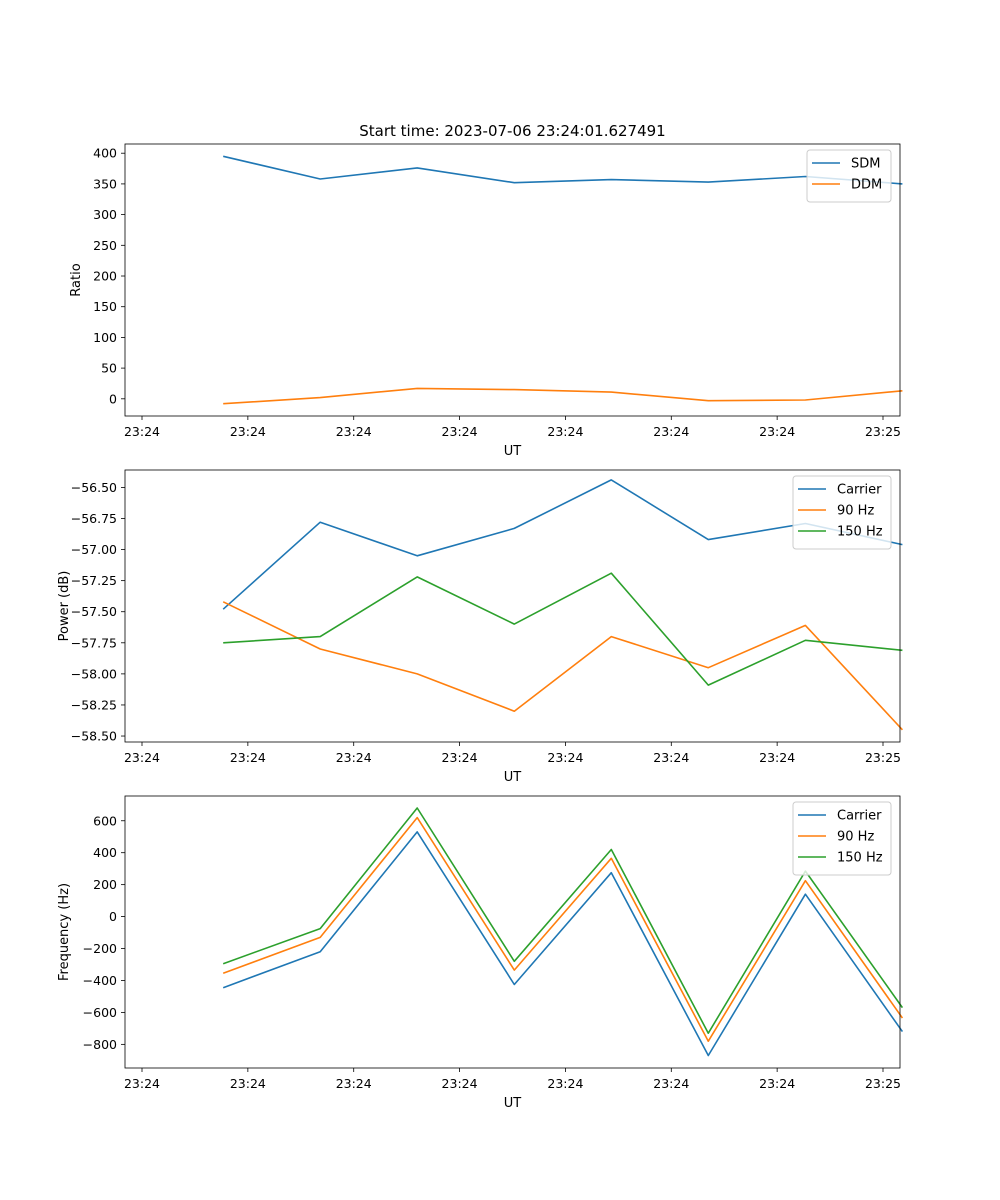 The image size is (1000, 1200). I want to click on series-line-ddm, so click(563, 396).